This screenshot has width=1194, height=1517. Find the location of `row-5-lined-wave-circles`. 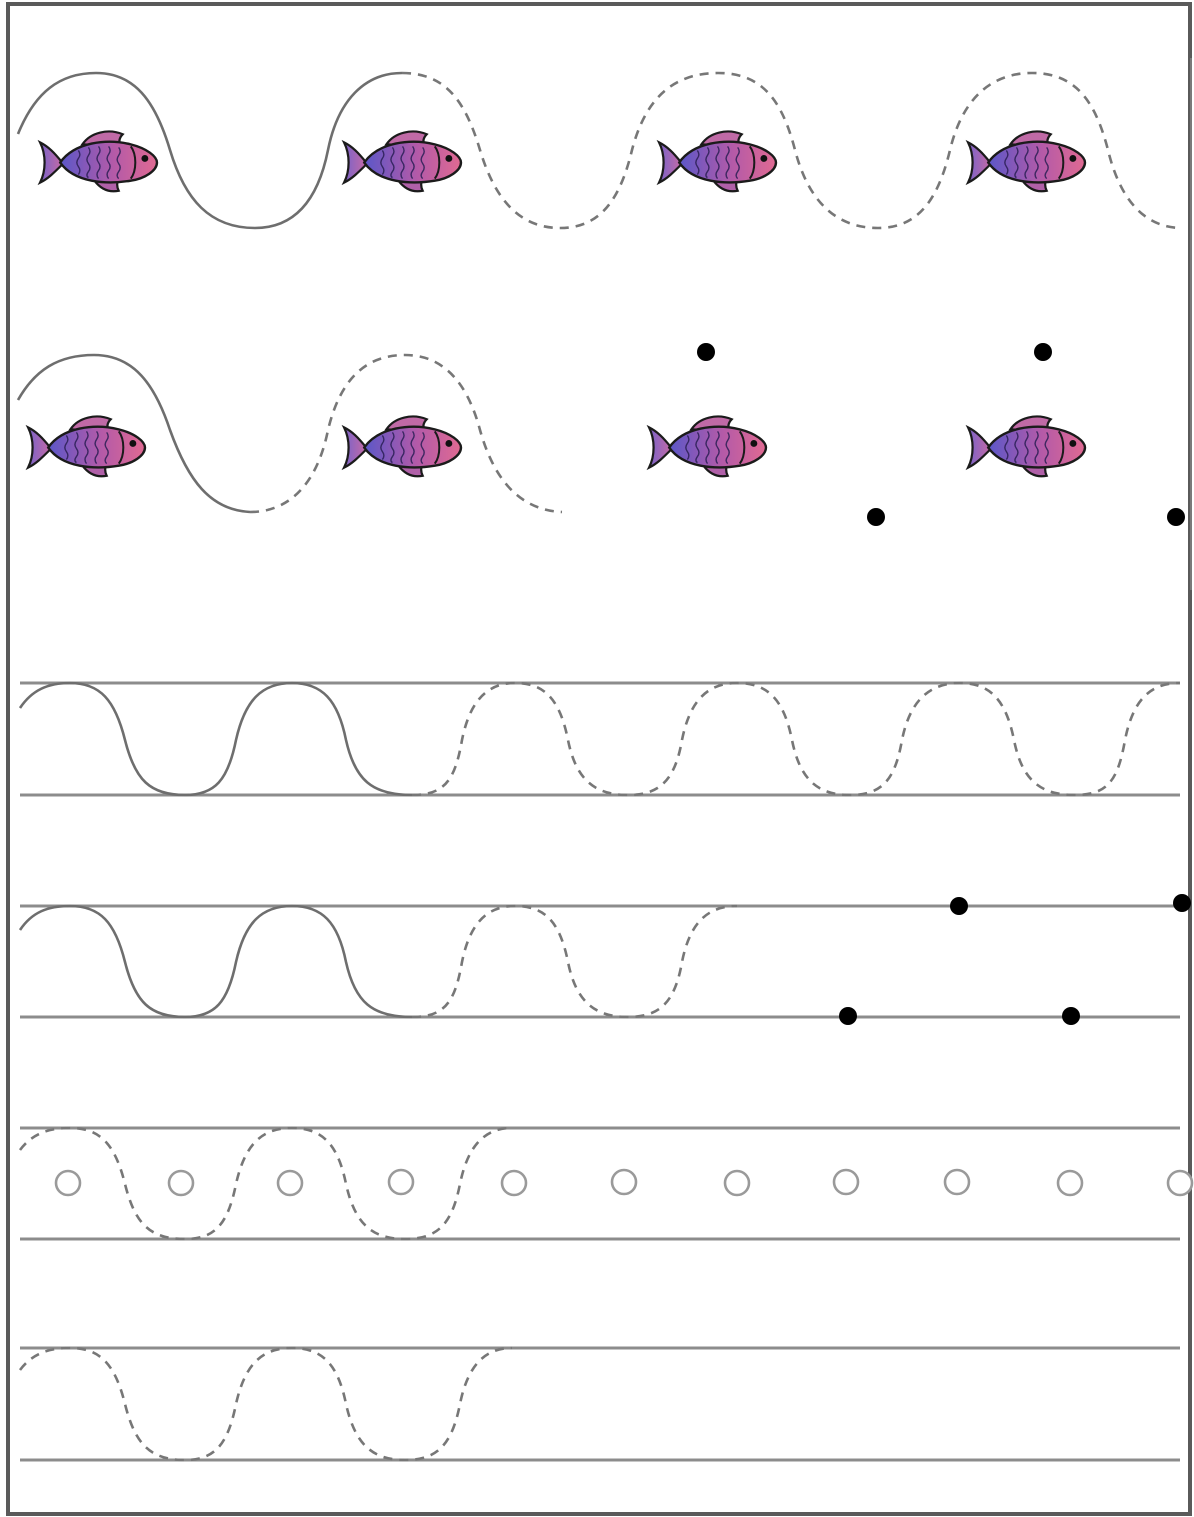

row-5-lined-wave-circles is located at coordinates (606, 1183).